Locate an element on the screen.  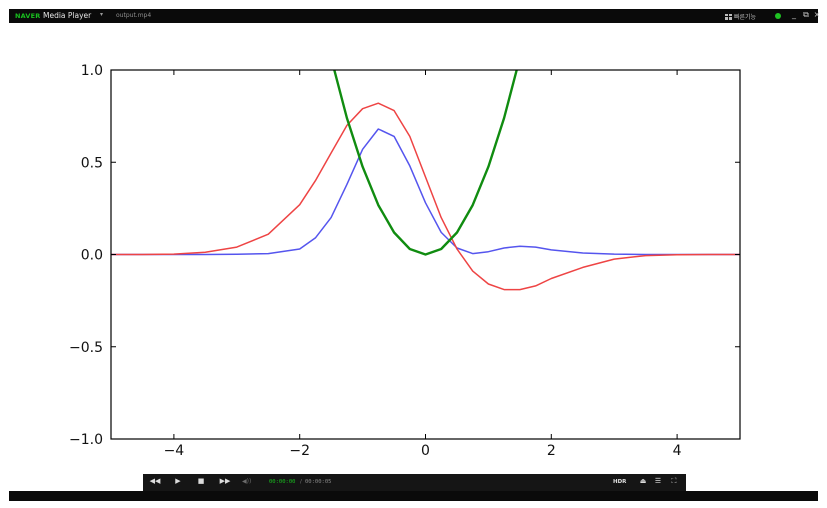
restore-button: ⧉ is located at coordinates (806, 14).